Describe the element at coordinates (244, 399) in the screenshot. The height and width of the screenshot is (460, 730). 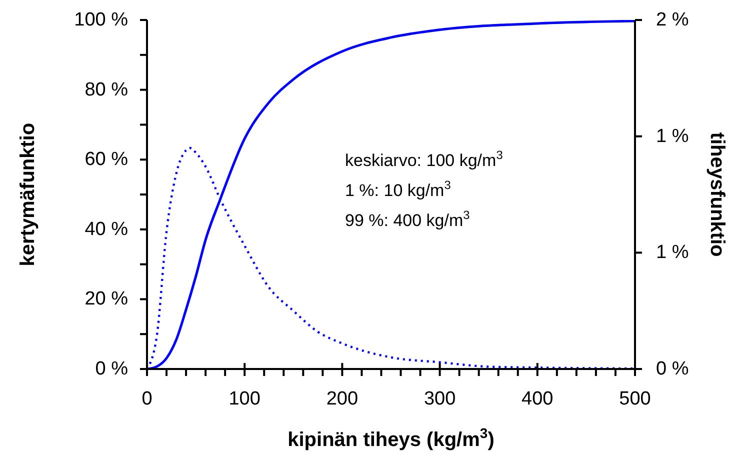
I see `x-tick-label: 100` at that location.